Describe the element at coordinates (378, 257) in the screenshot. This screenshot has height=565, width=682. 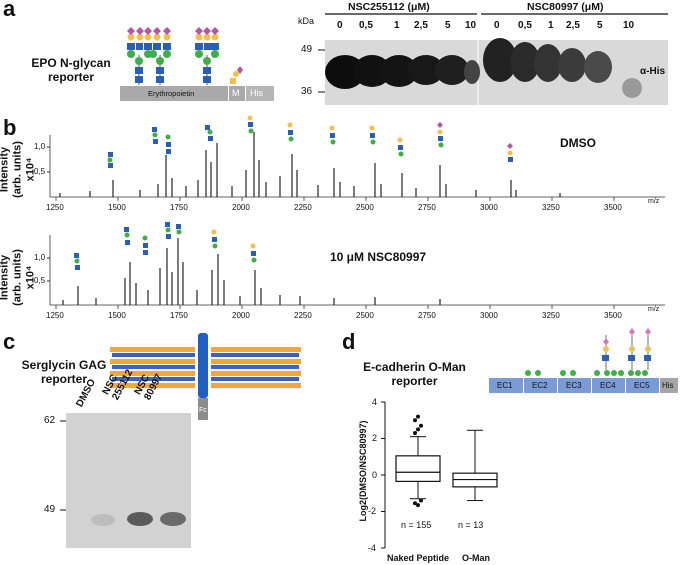
I see `bottom-condition-label: 10 μM NSC80997` at that location.